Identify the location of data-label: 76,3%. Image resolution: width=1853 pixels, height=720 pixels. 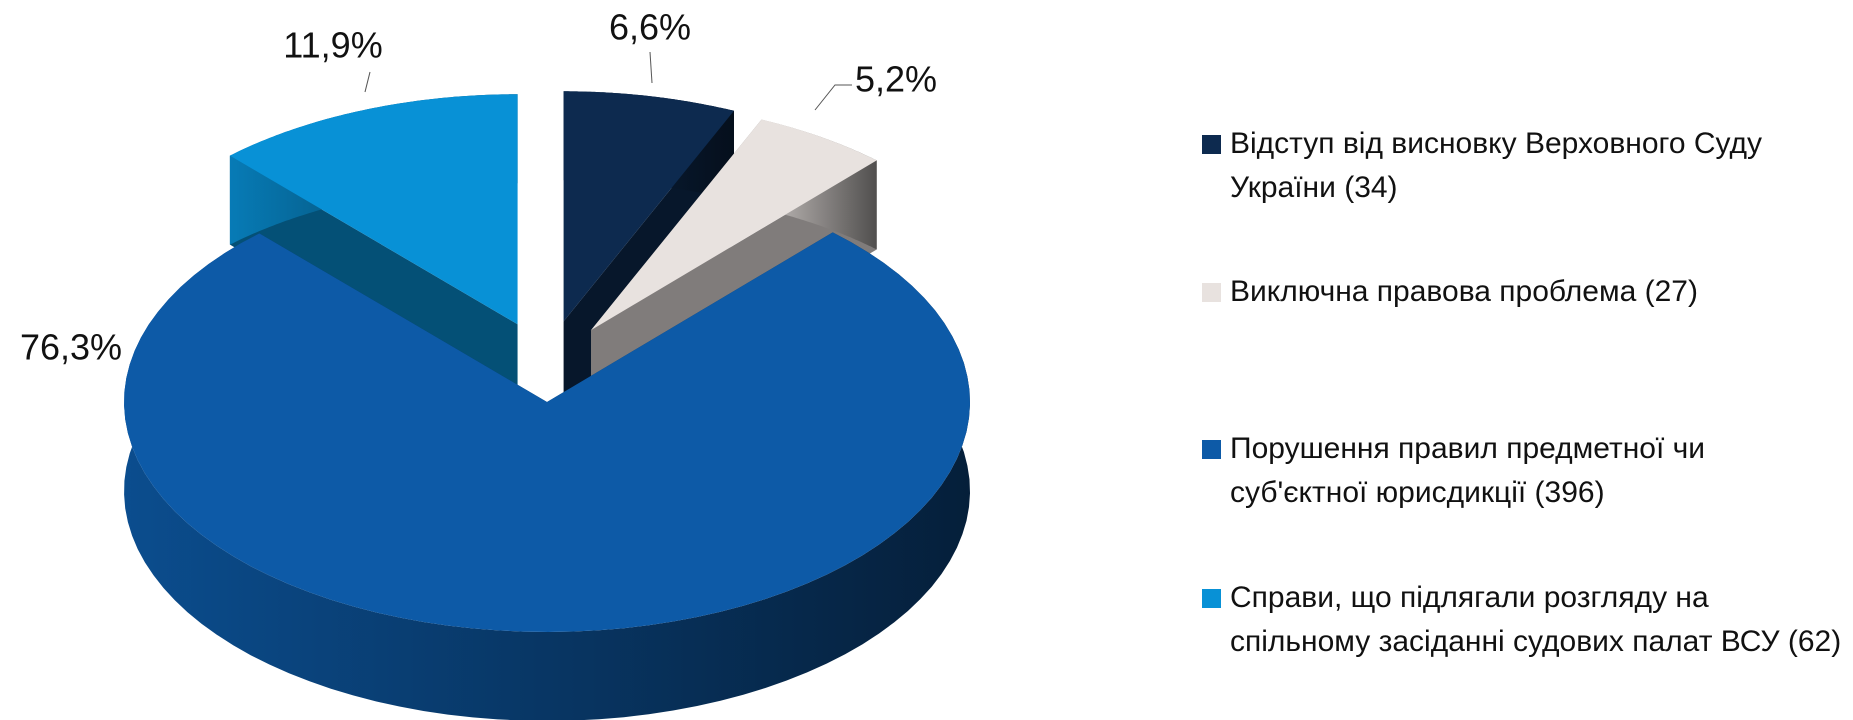
(71, 347).